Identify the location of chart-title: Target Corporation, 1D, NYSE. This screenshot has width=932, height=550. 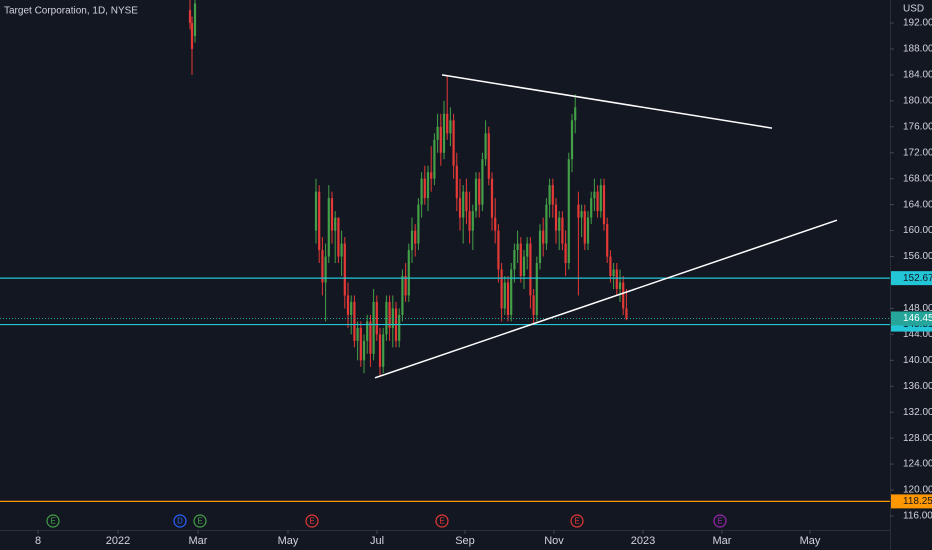
(71, 11).